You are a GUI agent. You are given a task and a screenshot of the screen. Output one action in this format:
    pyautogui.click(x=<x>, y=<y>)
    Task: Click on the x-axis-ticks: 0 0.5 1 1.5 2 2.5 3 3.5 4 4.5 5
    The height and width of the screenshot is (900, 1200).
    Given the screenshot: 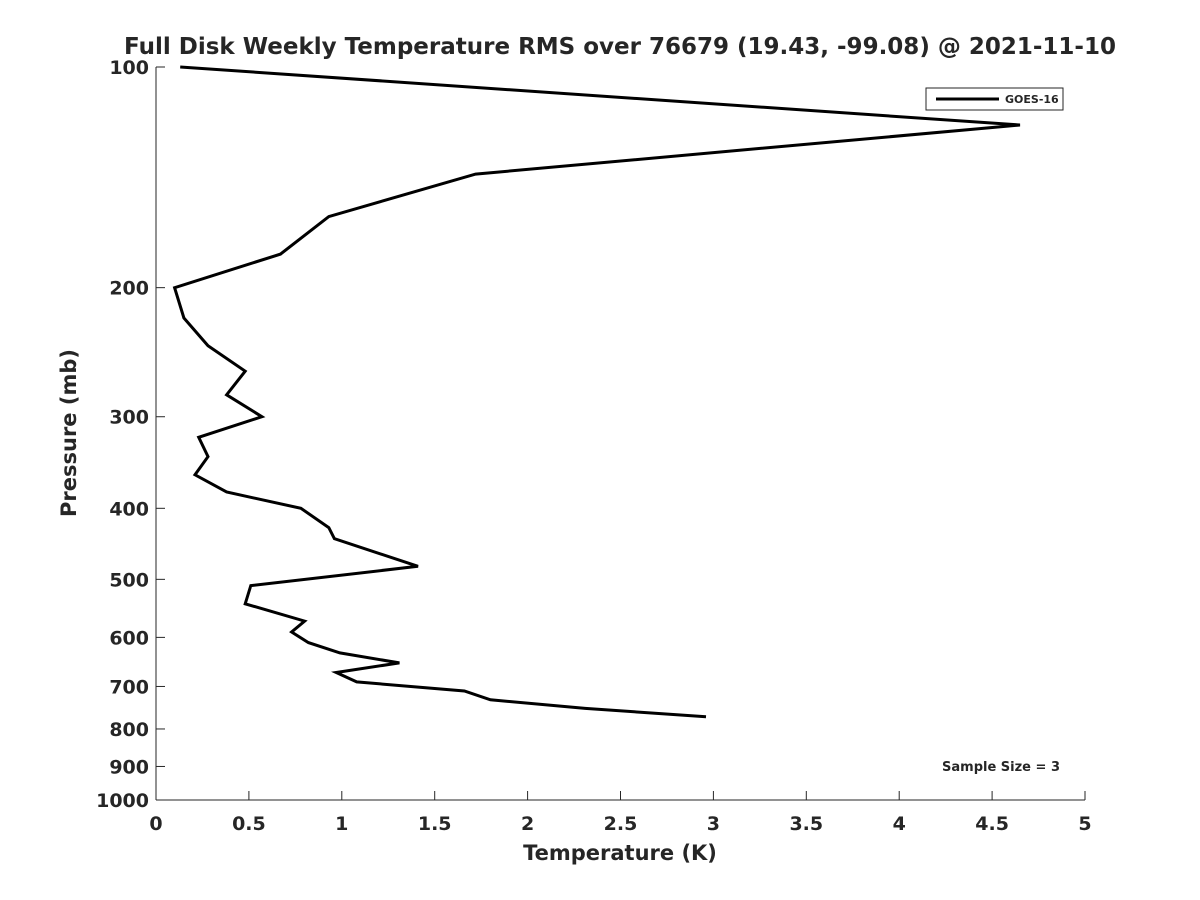 What is the action you would take?
    pyautogui.click(x=620, y=813)
    